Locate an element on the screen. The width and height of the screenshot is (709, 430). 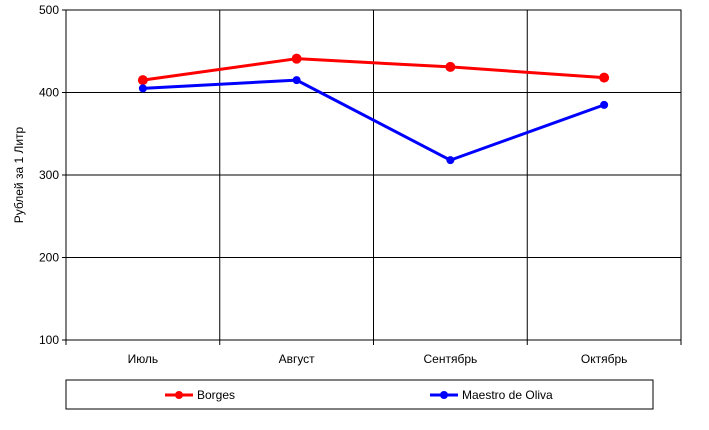
legend: Borges Maestro de Oliva is located at coordinates (359, 395).